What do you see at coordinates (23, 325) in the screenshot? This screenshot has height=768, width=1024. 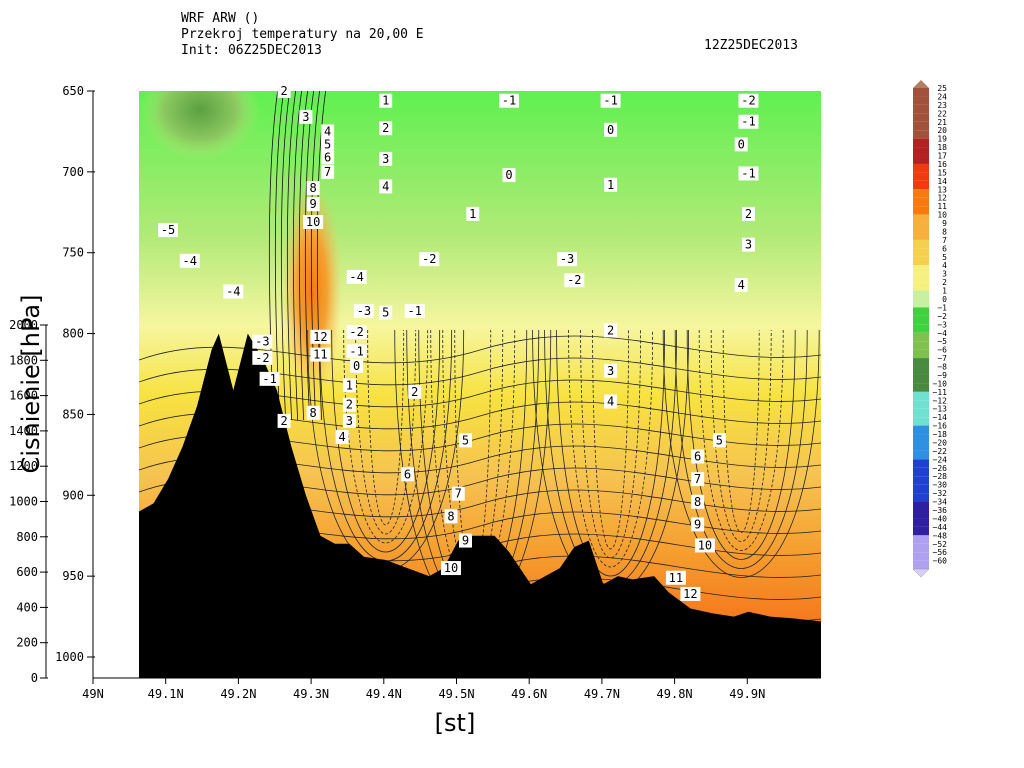 I see `height-tick-label: 2000` at bounding box center [23, 325].